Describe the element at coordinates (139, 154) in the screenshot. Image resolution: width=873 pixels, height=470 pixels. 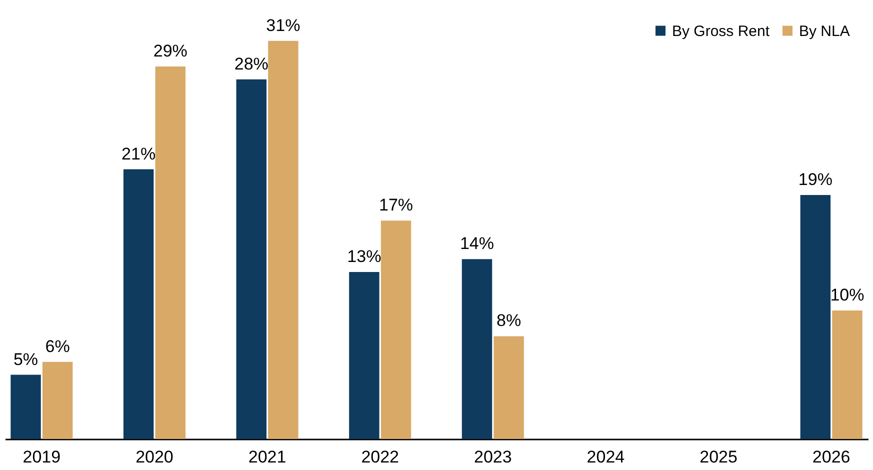
I see `data-label: 21%` at that location.